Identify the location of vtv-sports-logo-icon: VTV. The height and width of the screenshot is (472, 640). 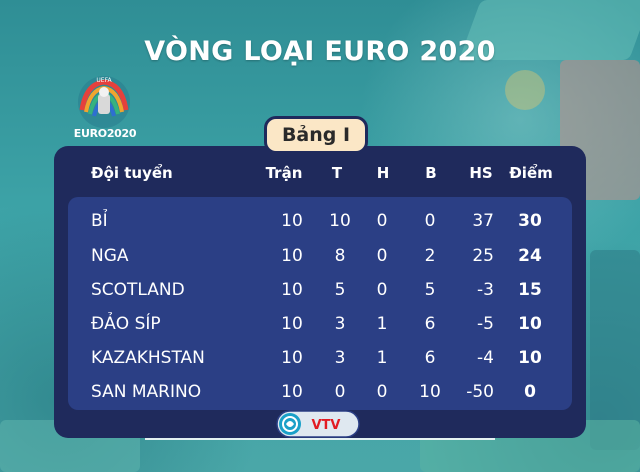
(318, 424).